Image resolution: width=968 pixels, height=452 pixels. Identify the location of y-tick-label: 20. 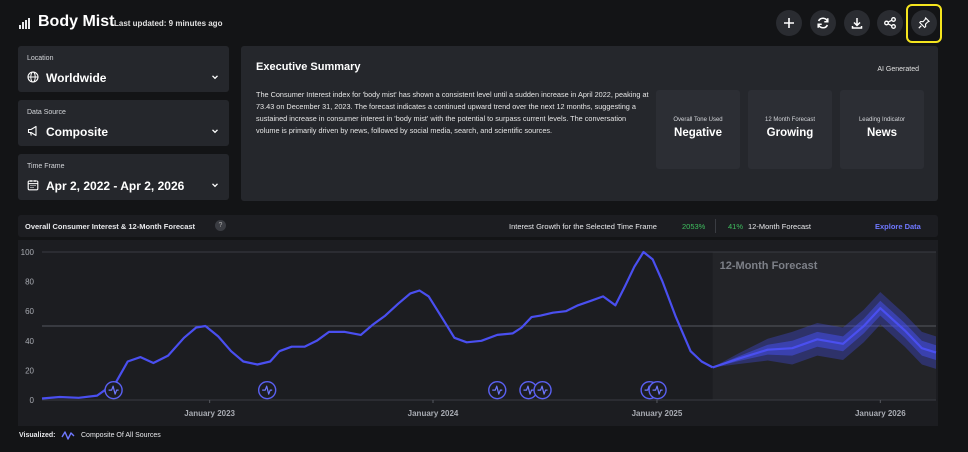
(29, 370).